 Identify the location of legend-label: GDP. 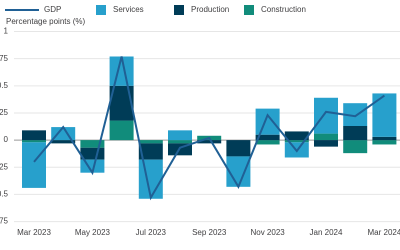
(52, 9).